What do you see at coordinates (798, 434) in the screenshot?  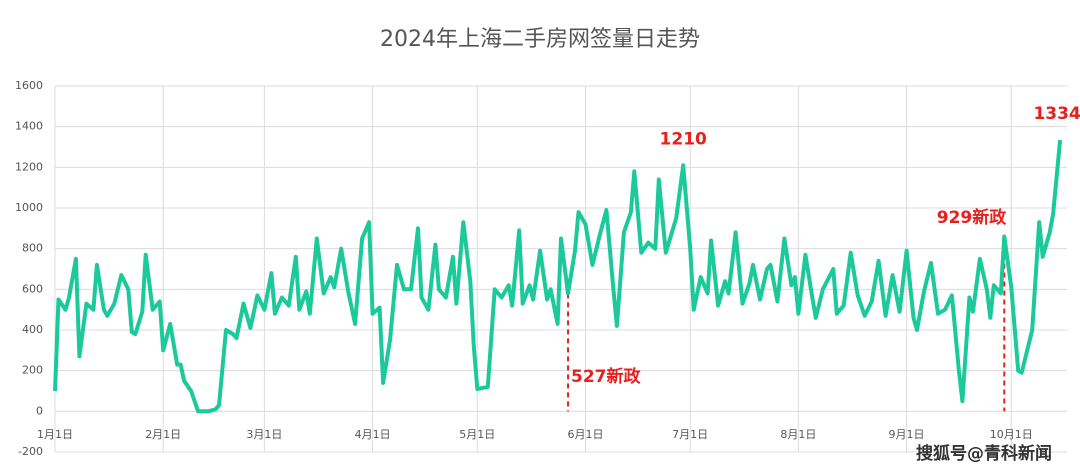 I see `x-tick-label: 8月1日` at bounding box center [798, 434].